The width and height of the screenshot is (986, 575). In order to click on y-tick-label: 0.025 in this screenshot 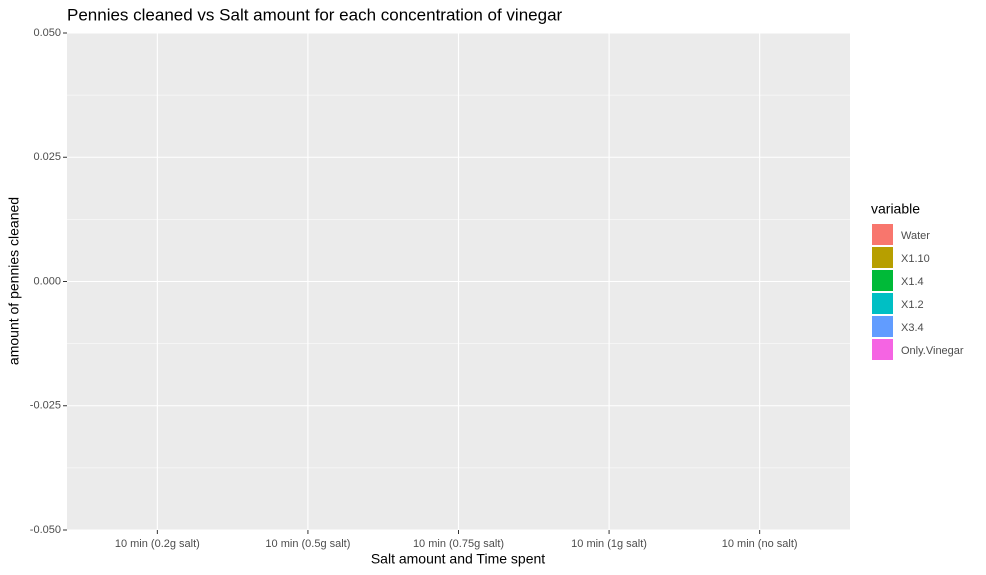, I will do `click(47, 157)`.